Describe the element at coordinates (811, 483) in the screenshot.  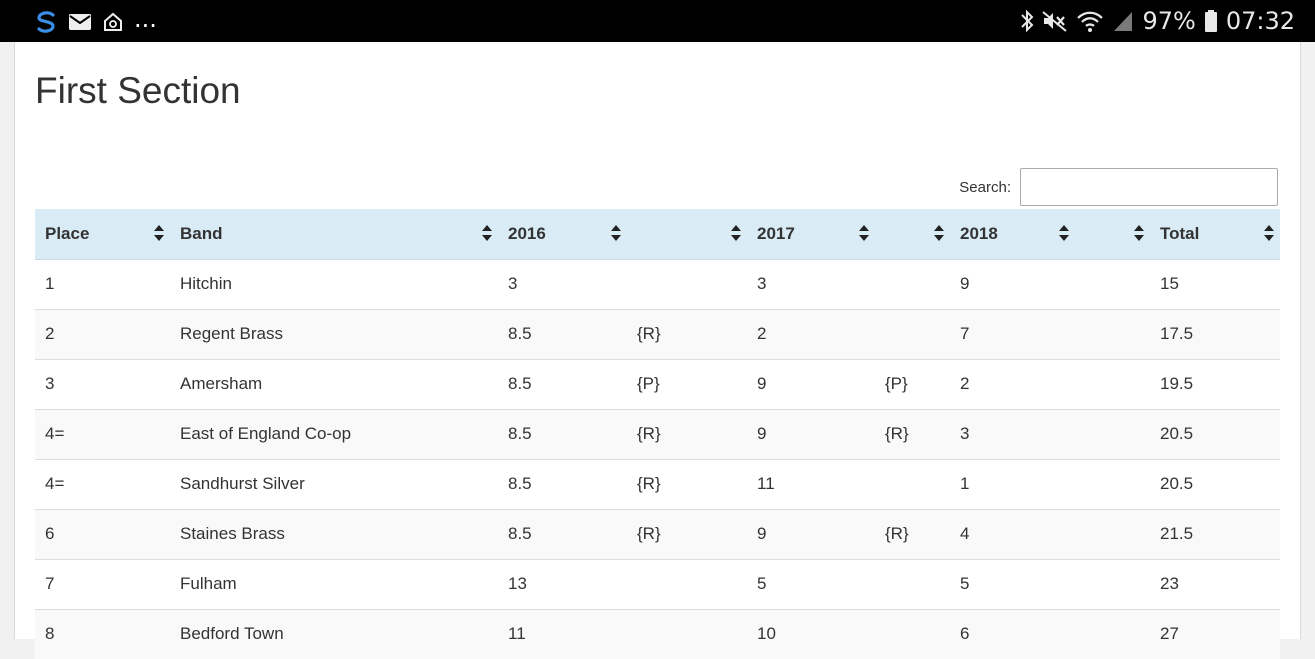
I see `cell-2017: 11` at that location.